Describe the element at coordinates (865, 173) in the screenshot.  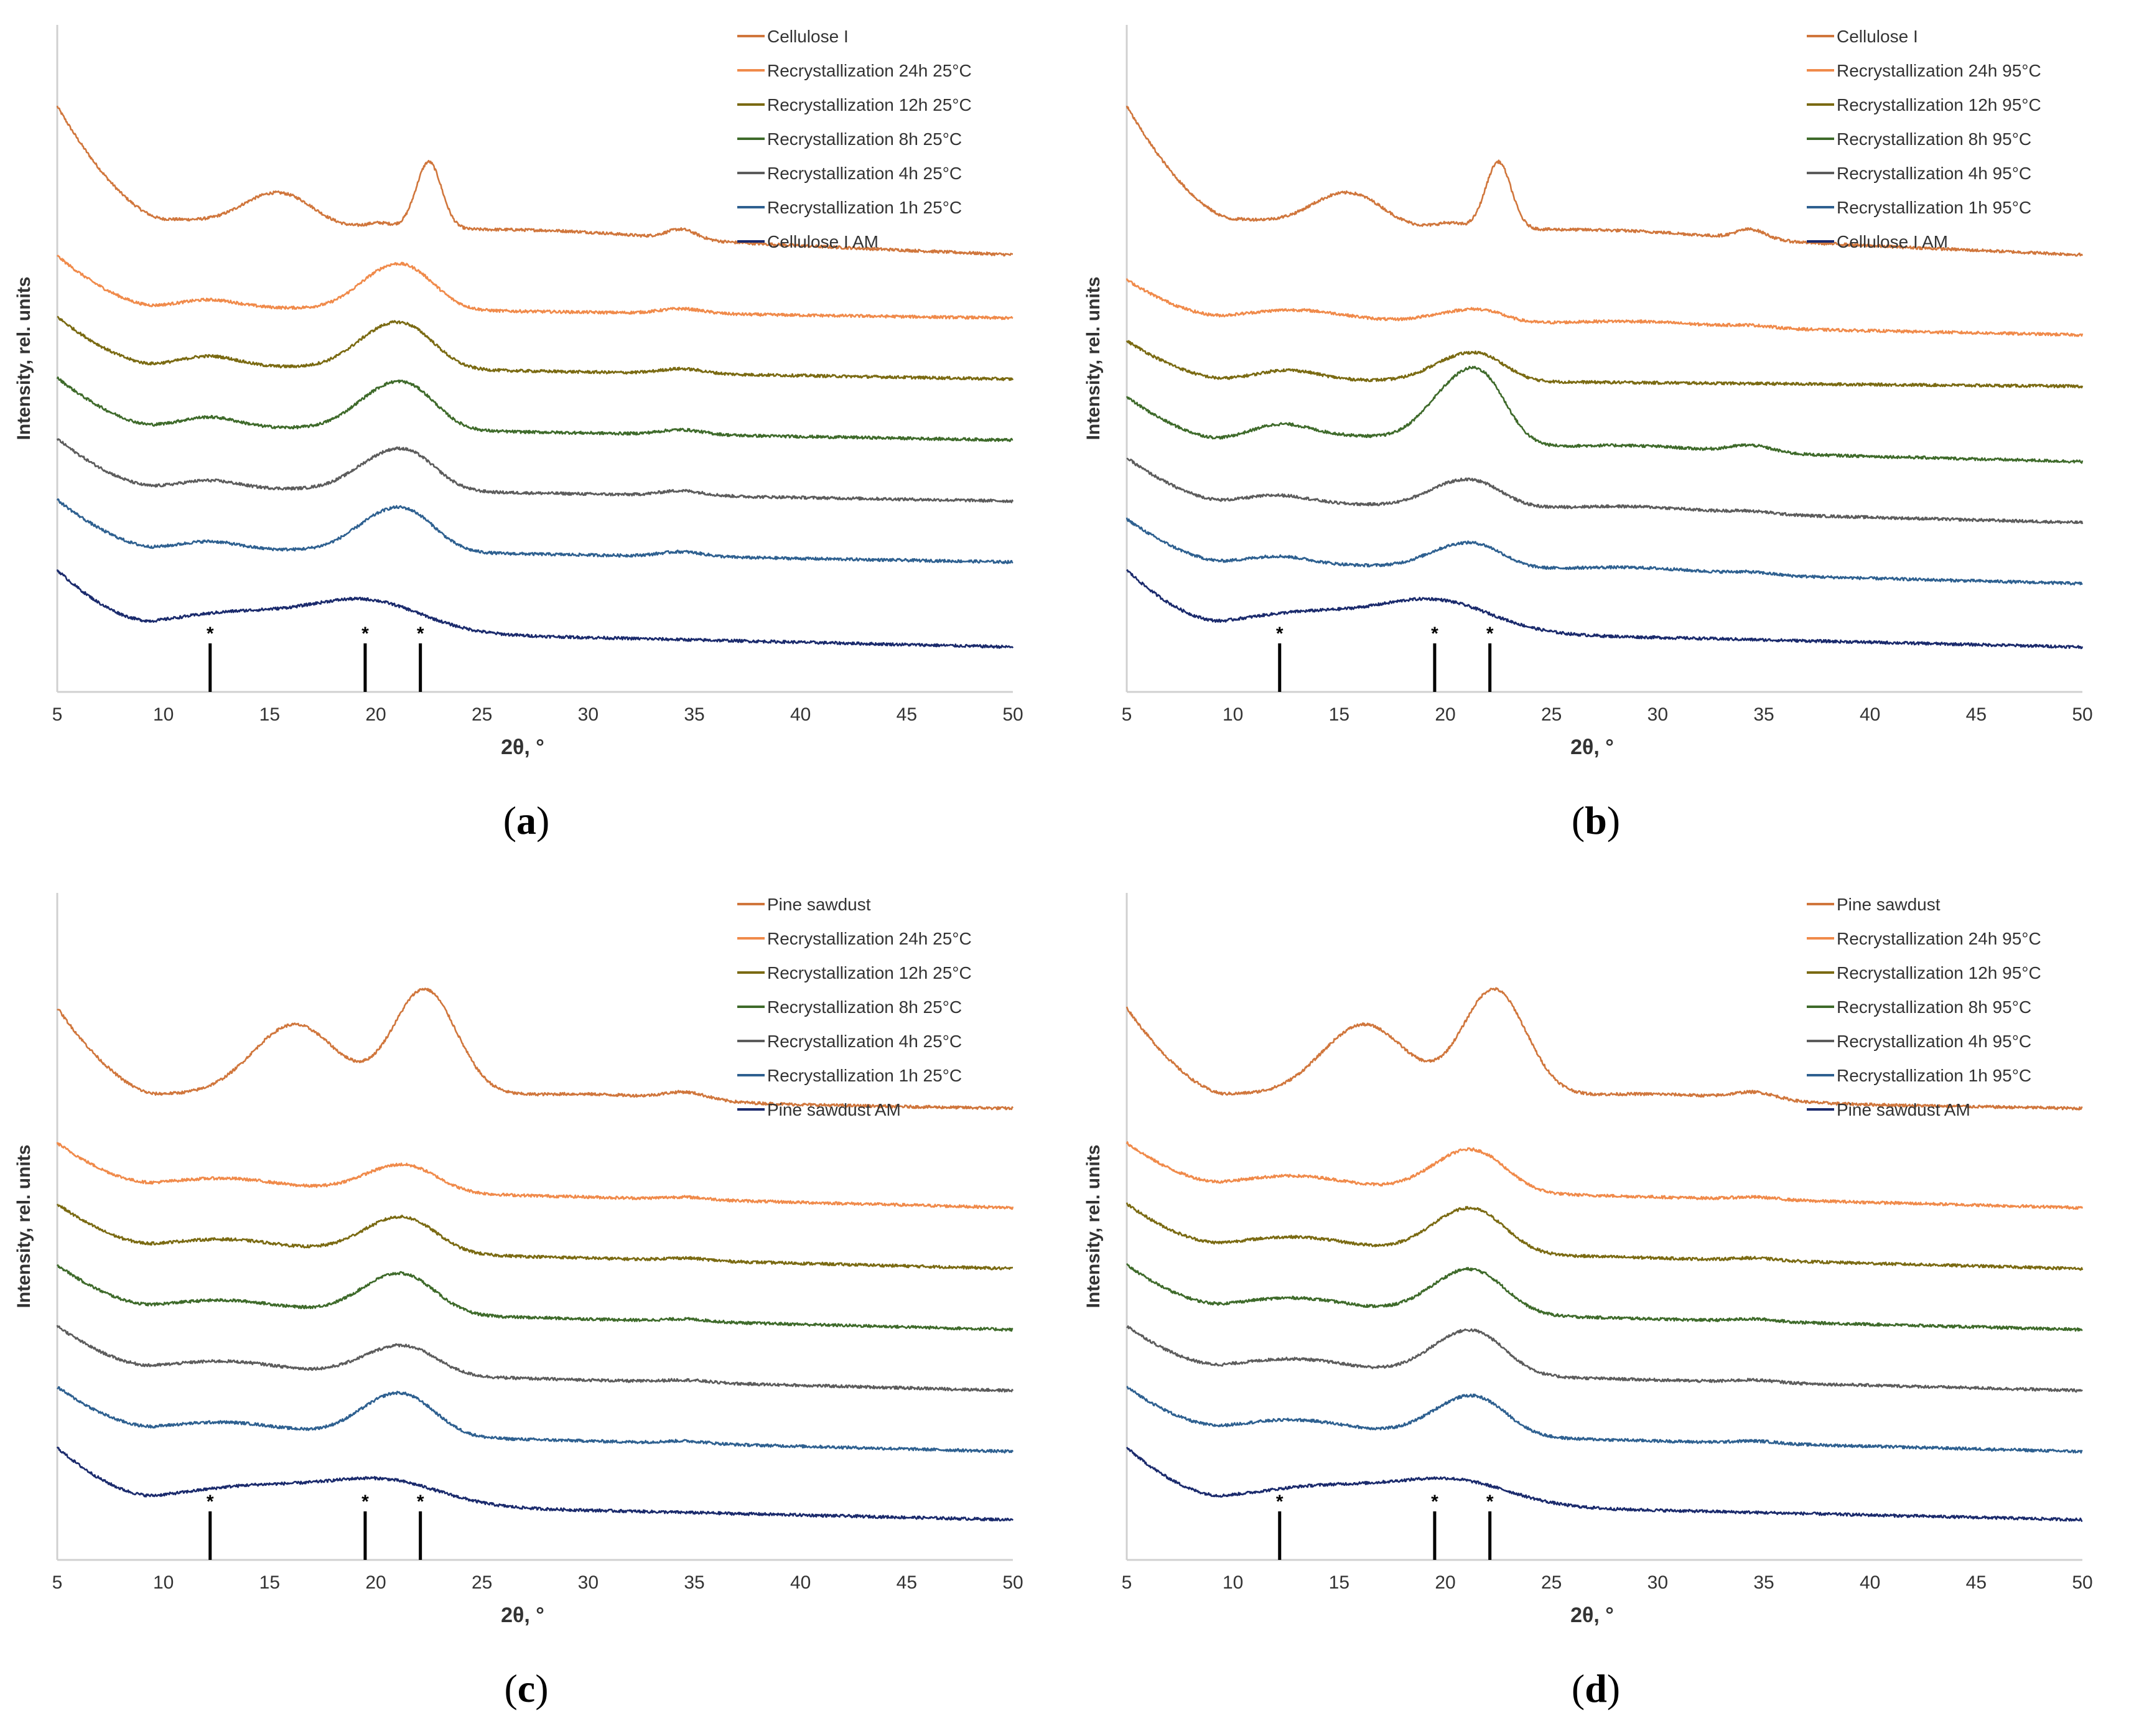
I see `legend-label: Recrystallization 4h 25°C` at that location.